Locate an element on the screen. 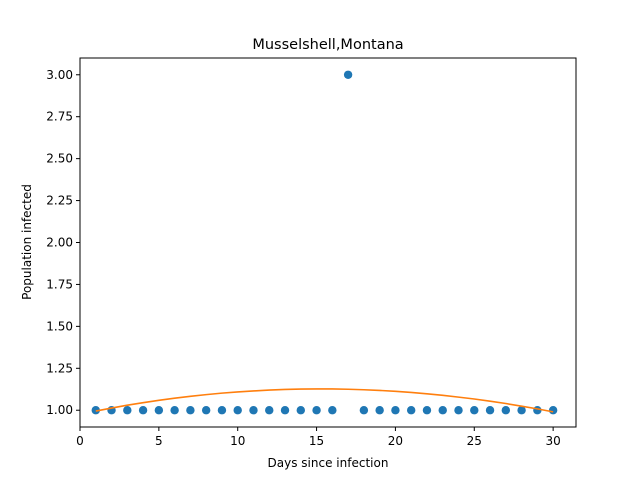 The height and width of the screenshot is (480, 640). y-tick-label: 1.50 is located at coordinates (59, 326).